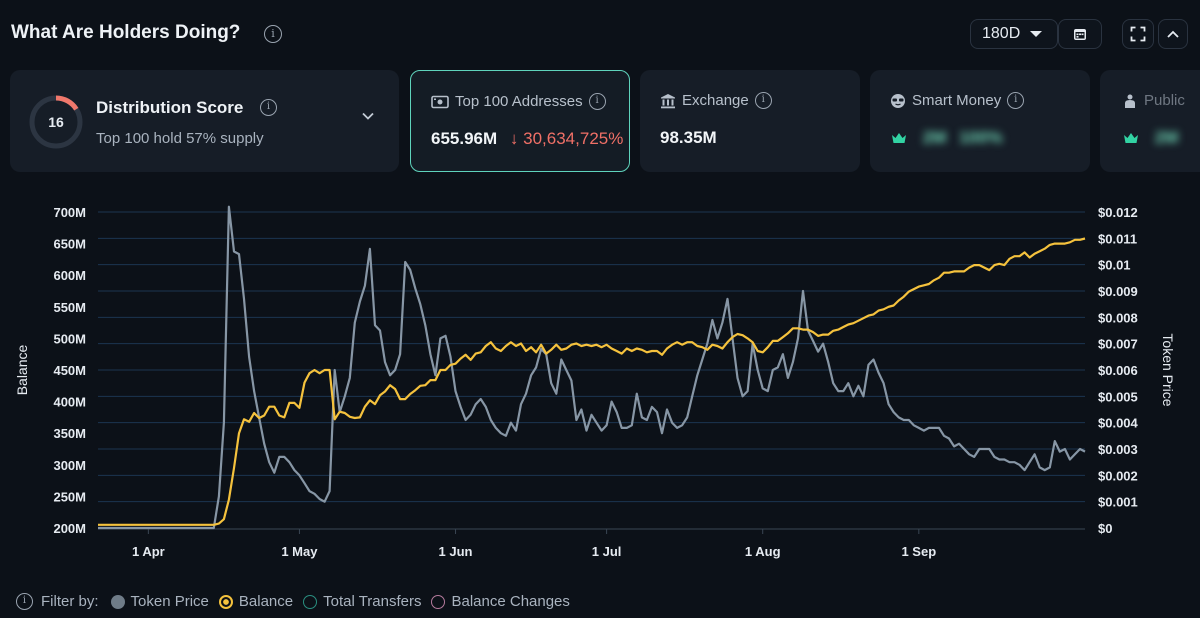 The image size is (1200, 618). Describe the element at coordinates (516, 138) in the screenshot. I see `arrow-down-icon: ↓` at that location.